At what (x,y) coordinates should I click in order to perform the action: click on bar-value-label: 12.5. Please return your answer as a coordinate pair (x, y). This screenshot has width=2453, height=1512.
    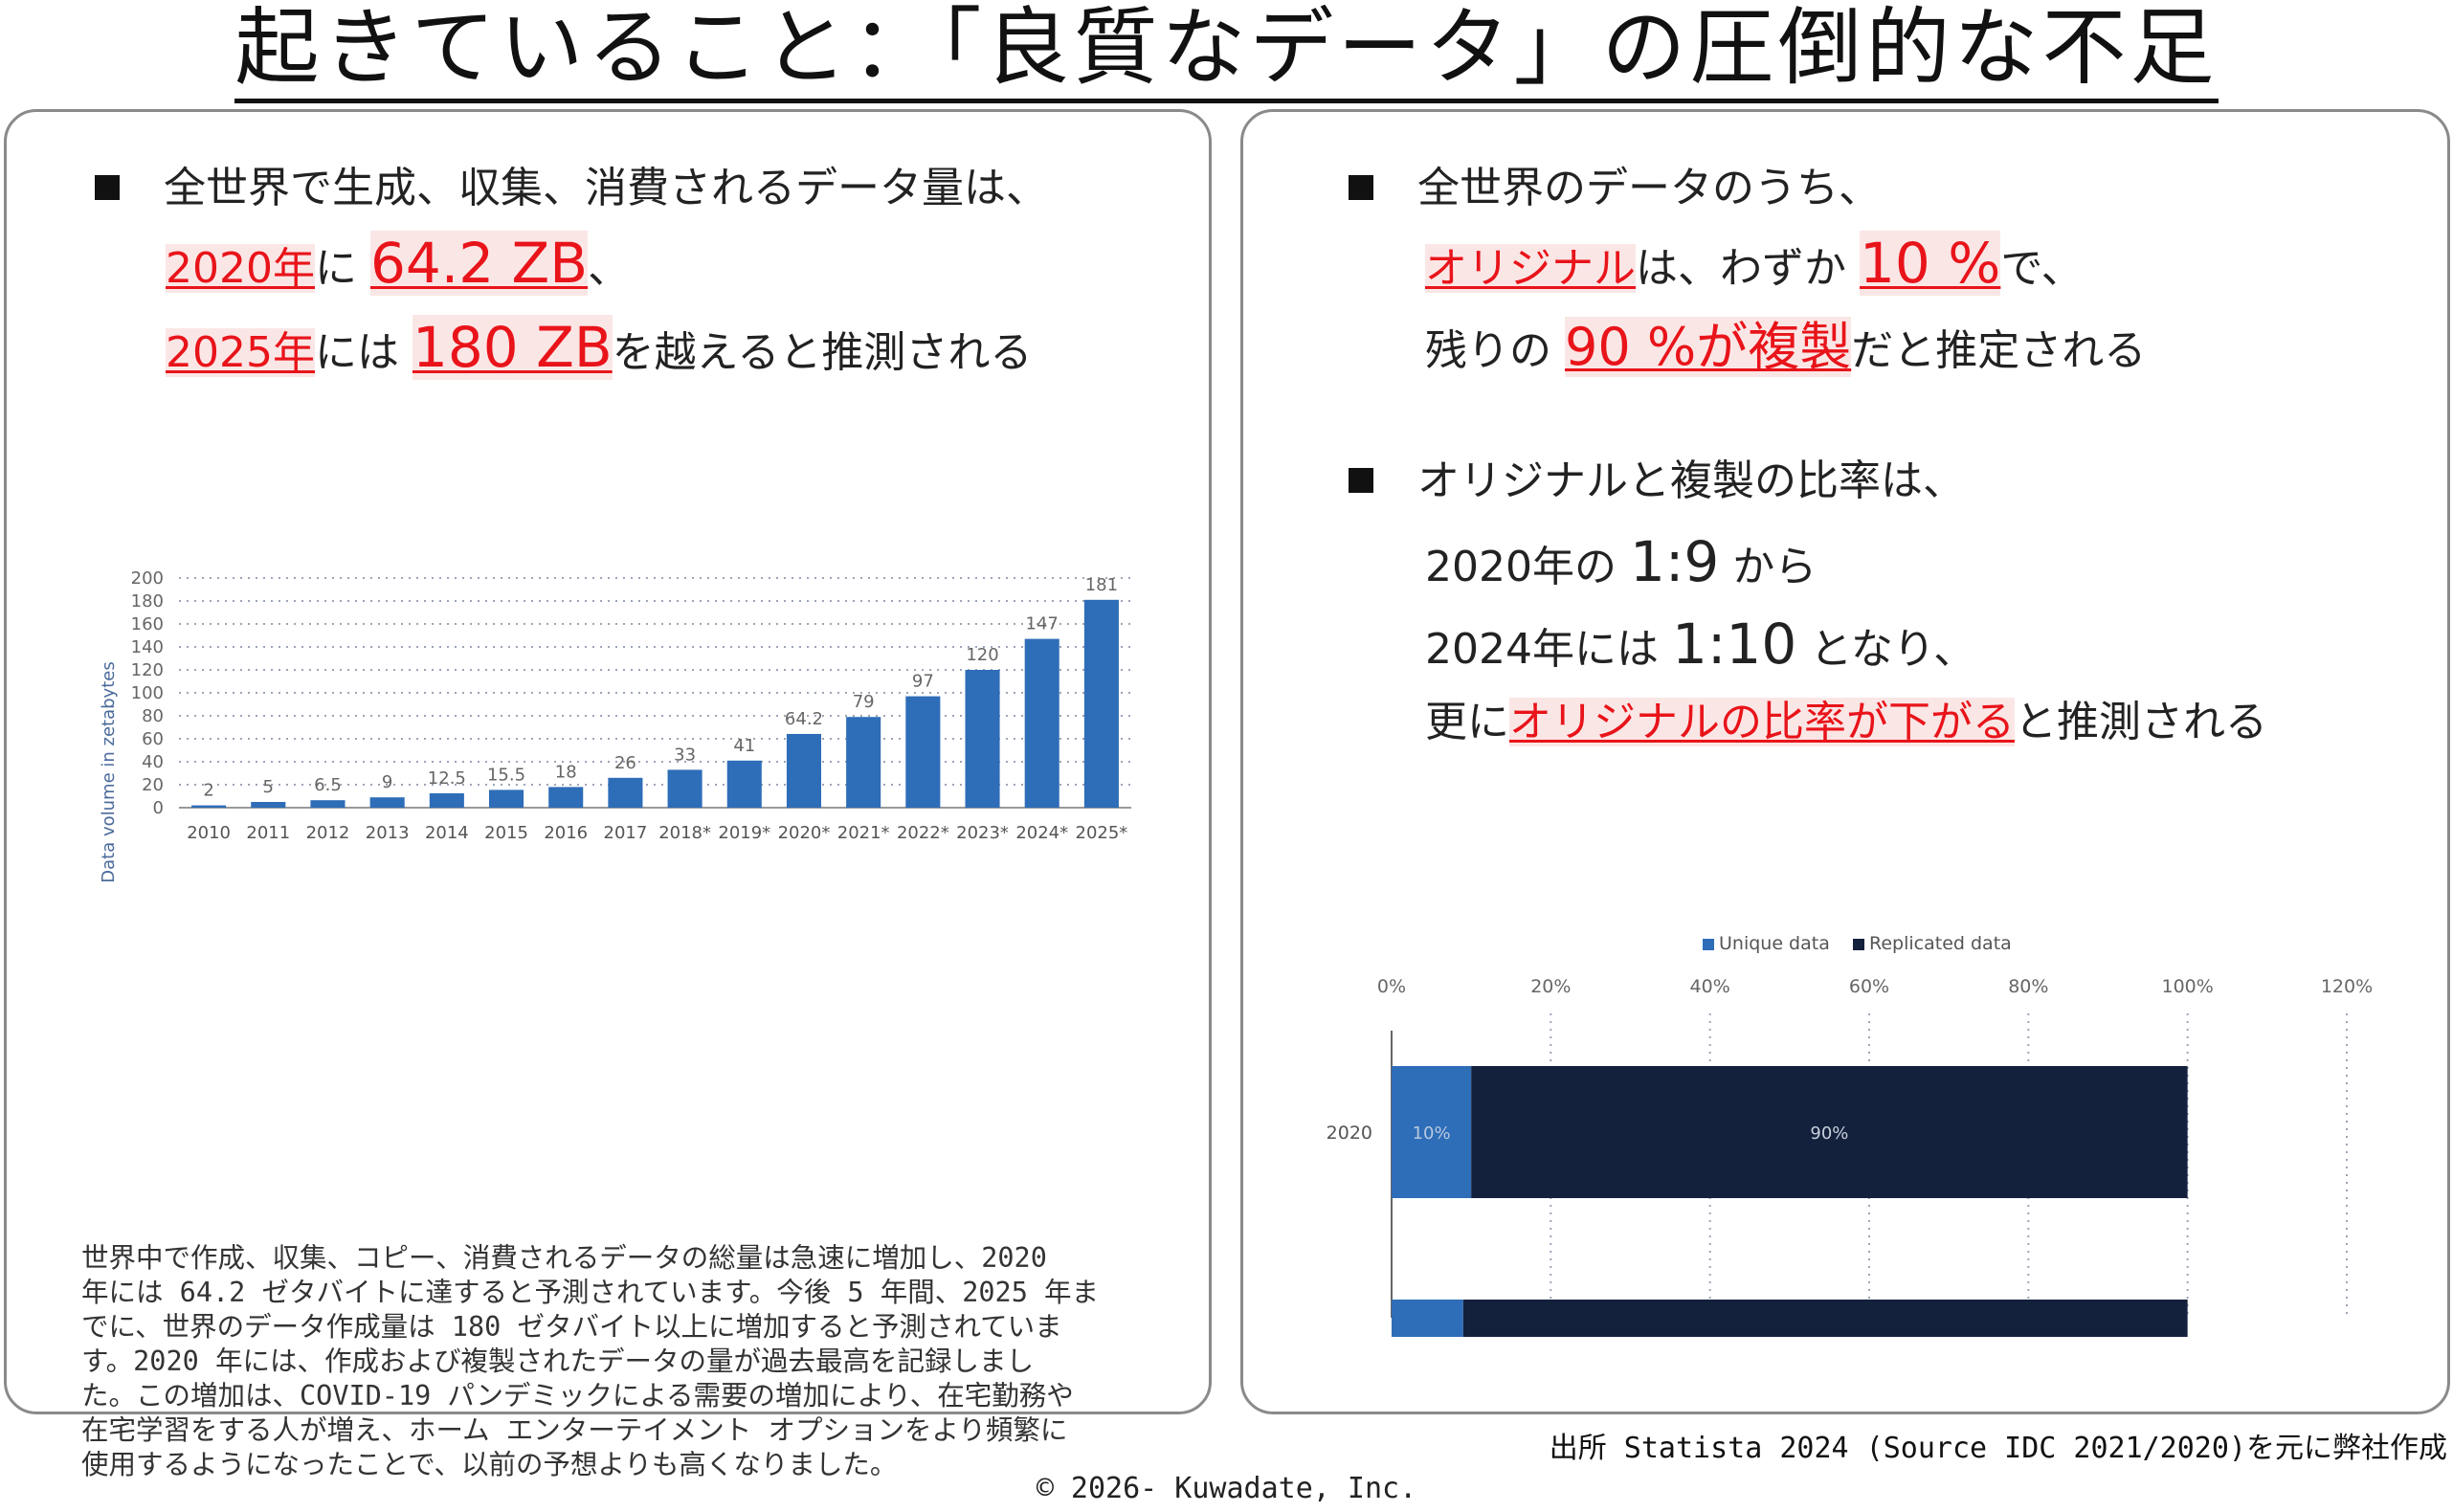
    Looking at the image, I should click on (447, 778).